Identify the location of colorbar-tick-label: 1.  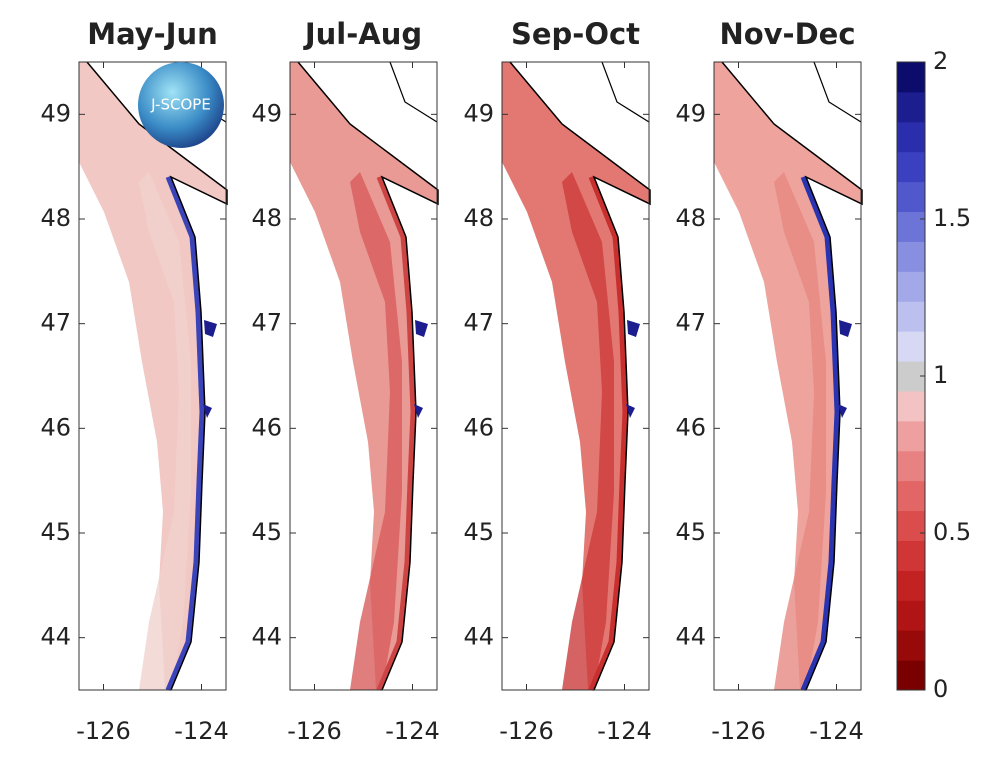
(940, 375).